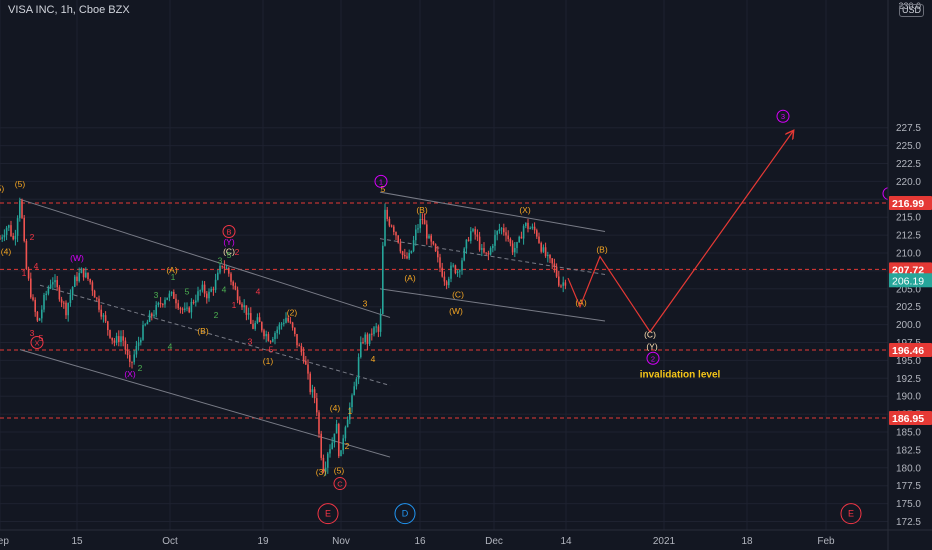 The height and width of the screenshot is (550, 932). I want to click on current-price-value: 206.19, so click(908, 281).